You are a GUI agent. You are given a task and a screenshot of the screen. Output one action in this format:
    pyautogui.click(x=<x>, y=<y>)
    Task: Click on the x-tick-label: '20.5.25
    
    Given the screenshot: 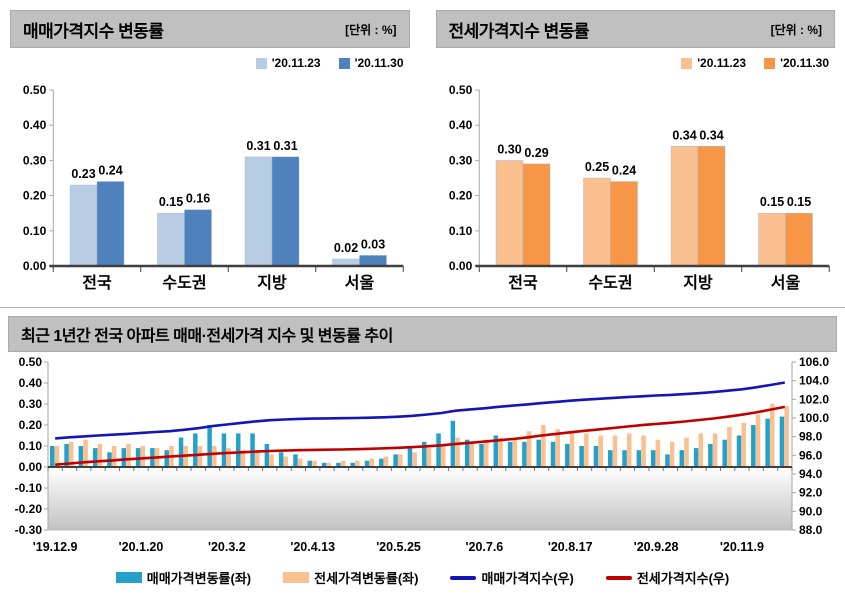 What is the action you would take?
    pyautogui.click(x=398, y=547)
    